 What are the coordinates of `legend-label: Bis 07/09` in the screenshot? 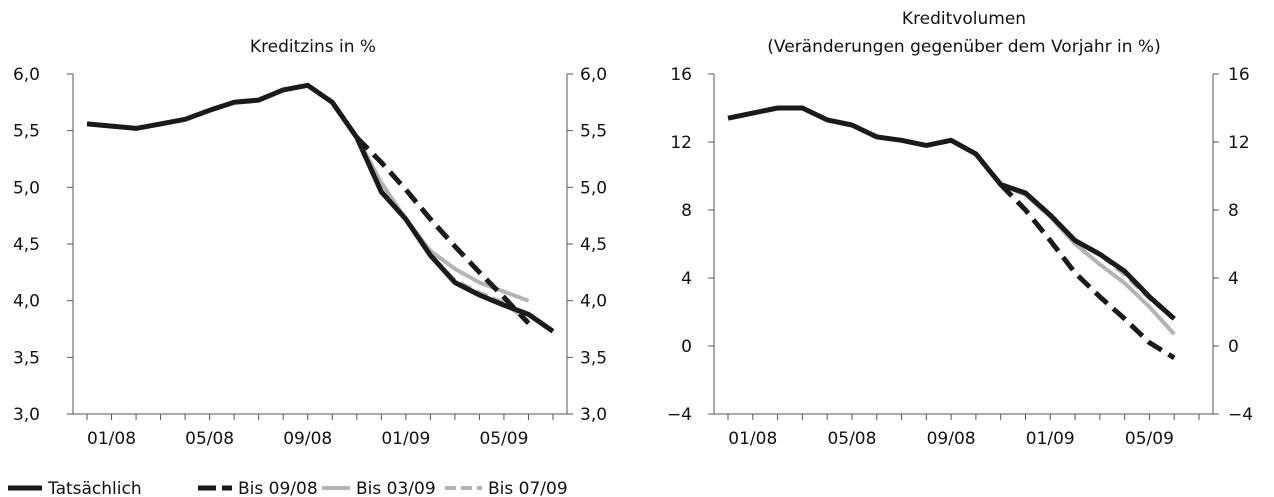 It's located at (528, 488).